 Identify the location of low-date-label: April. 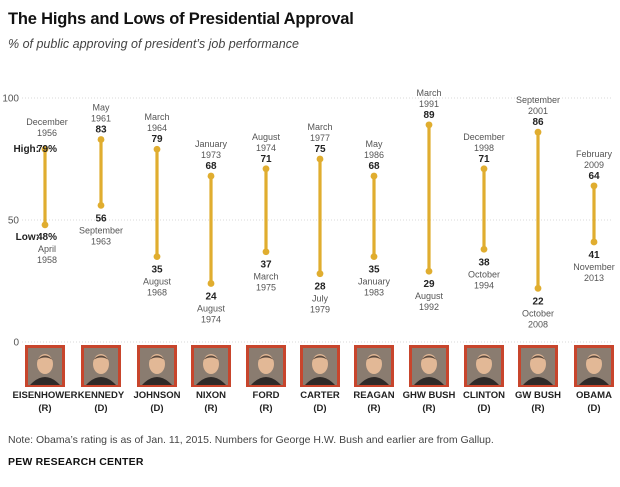
(47, 249).